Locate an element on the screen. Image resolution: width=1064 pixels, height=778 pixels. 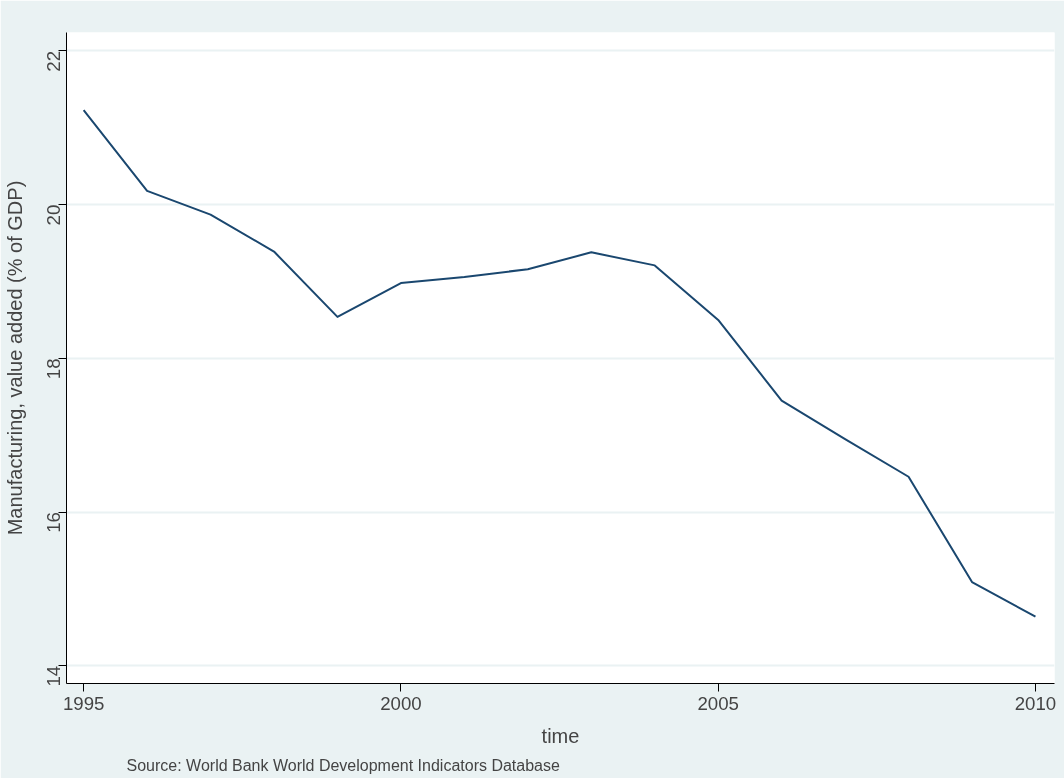
x-tick-label: 2010 is located at coordinates (1035, 703).